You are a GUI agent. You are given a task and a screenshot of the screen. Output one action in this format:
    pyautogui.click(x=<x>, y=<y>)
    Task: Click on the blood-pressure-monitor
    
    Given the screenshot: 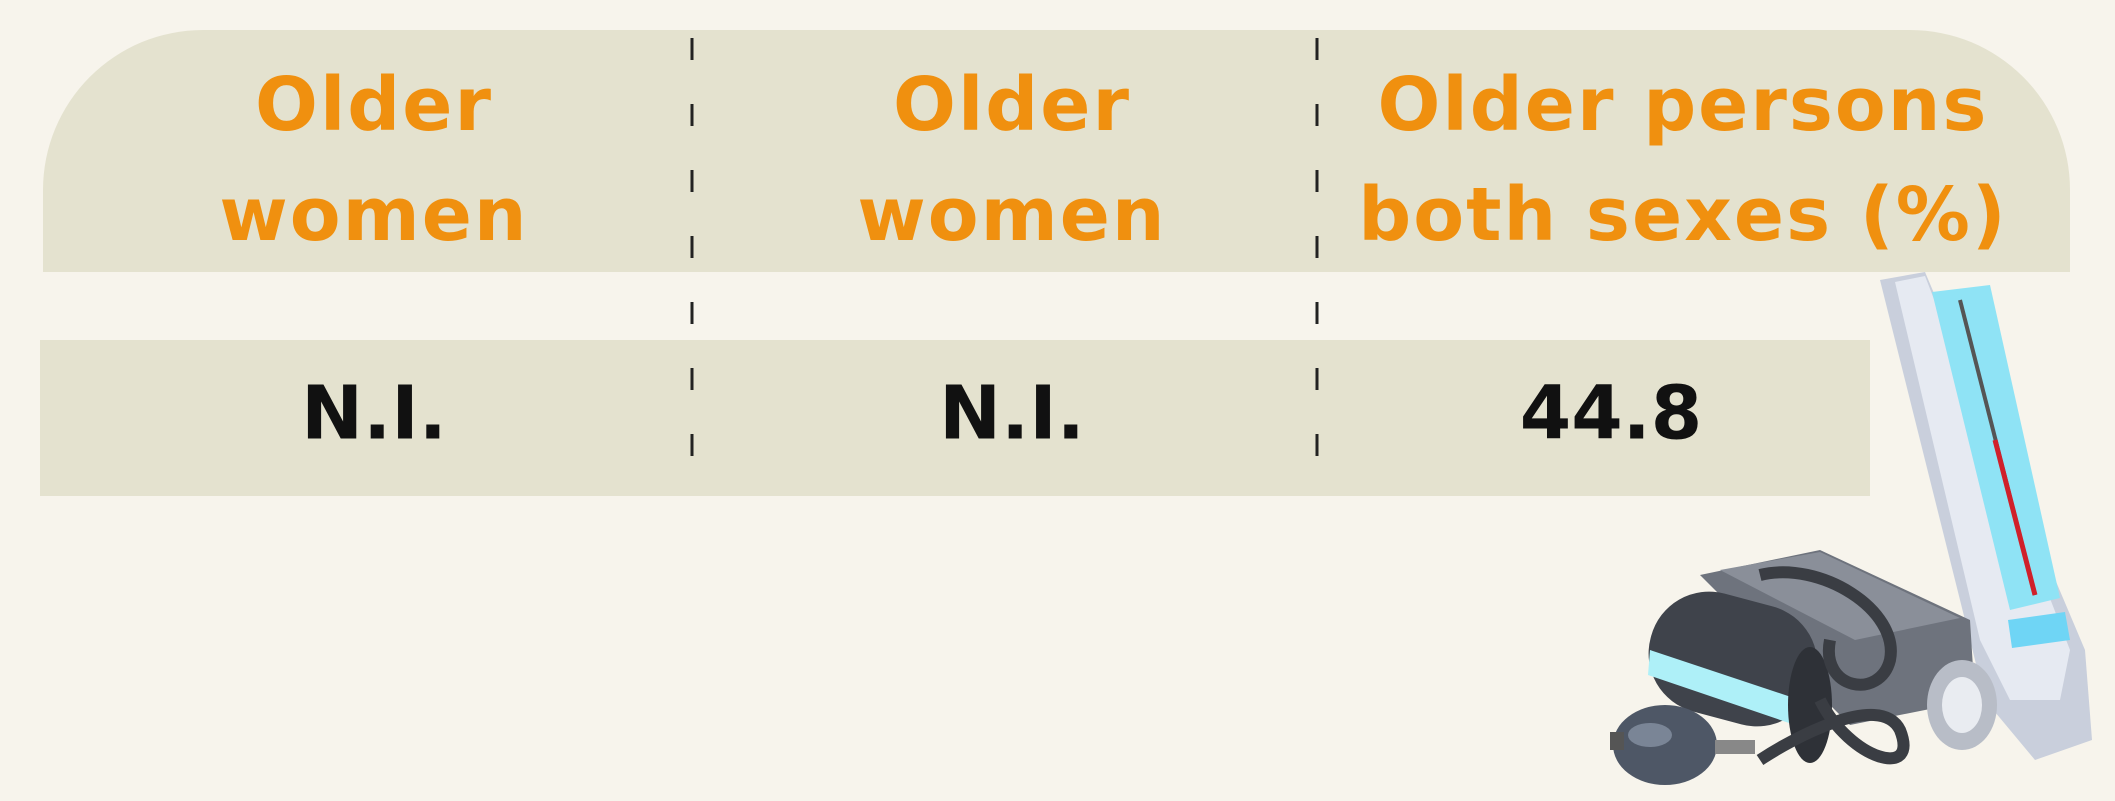 What is the action you would take?
    pyautogui.click(x=1851, y=528)
    